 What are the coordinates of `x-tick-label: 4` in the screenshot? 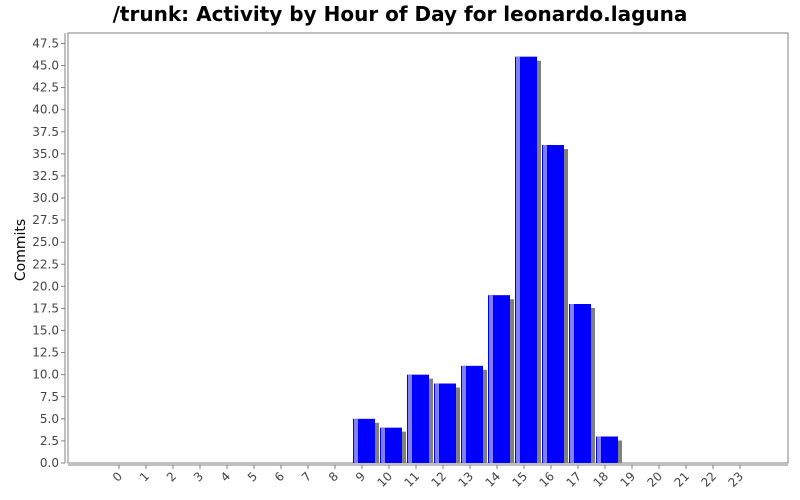 It's located at (225, 476).